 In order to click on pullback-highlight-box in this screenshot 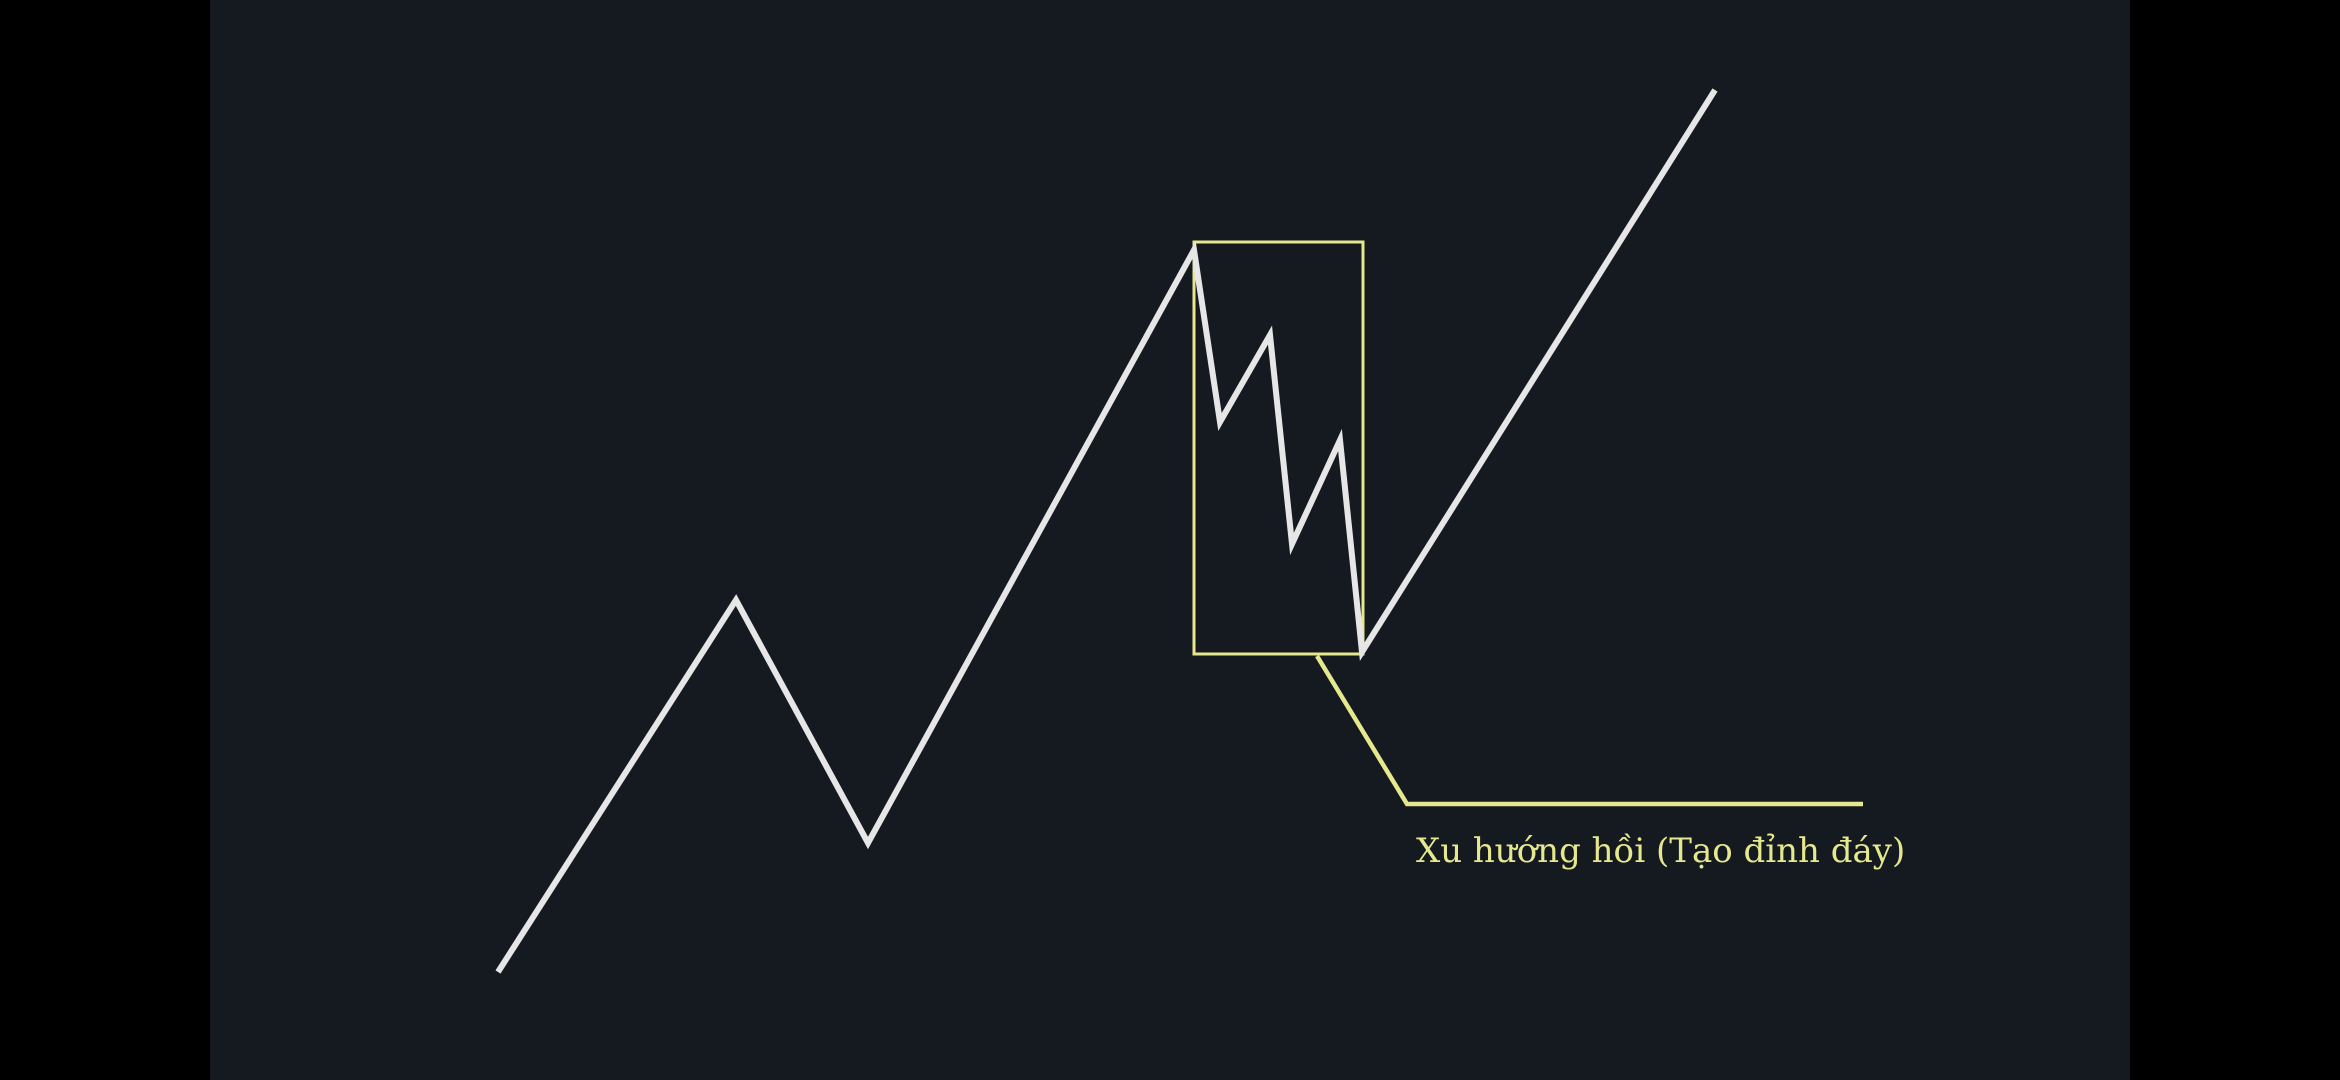, I will do `click(1278, 448)`.